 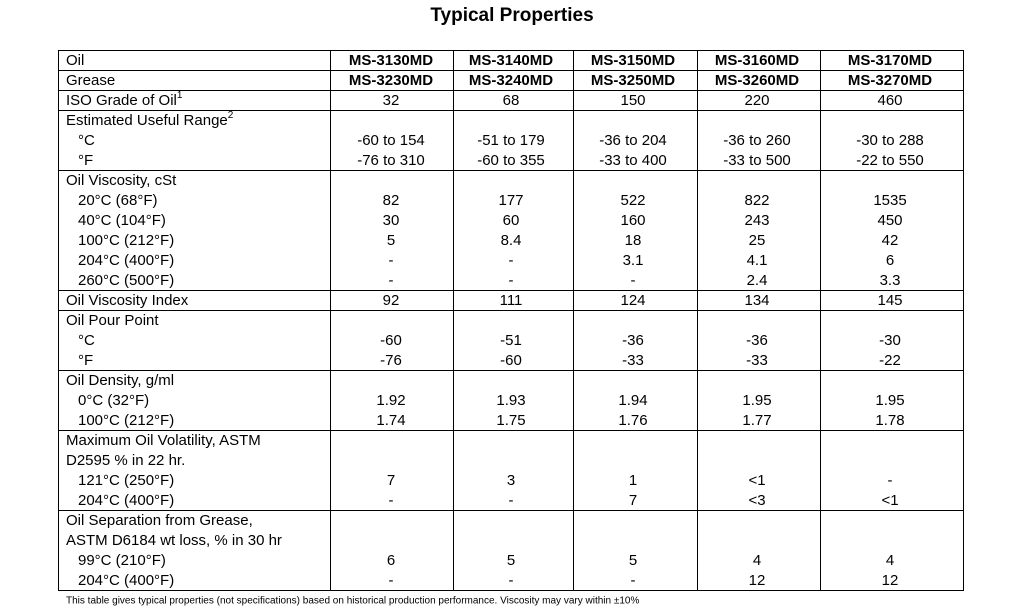 I want to click on label-text: ASTM D6184 wt loss, % in 30 hr, so click(x=174, y=540).